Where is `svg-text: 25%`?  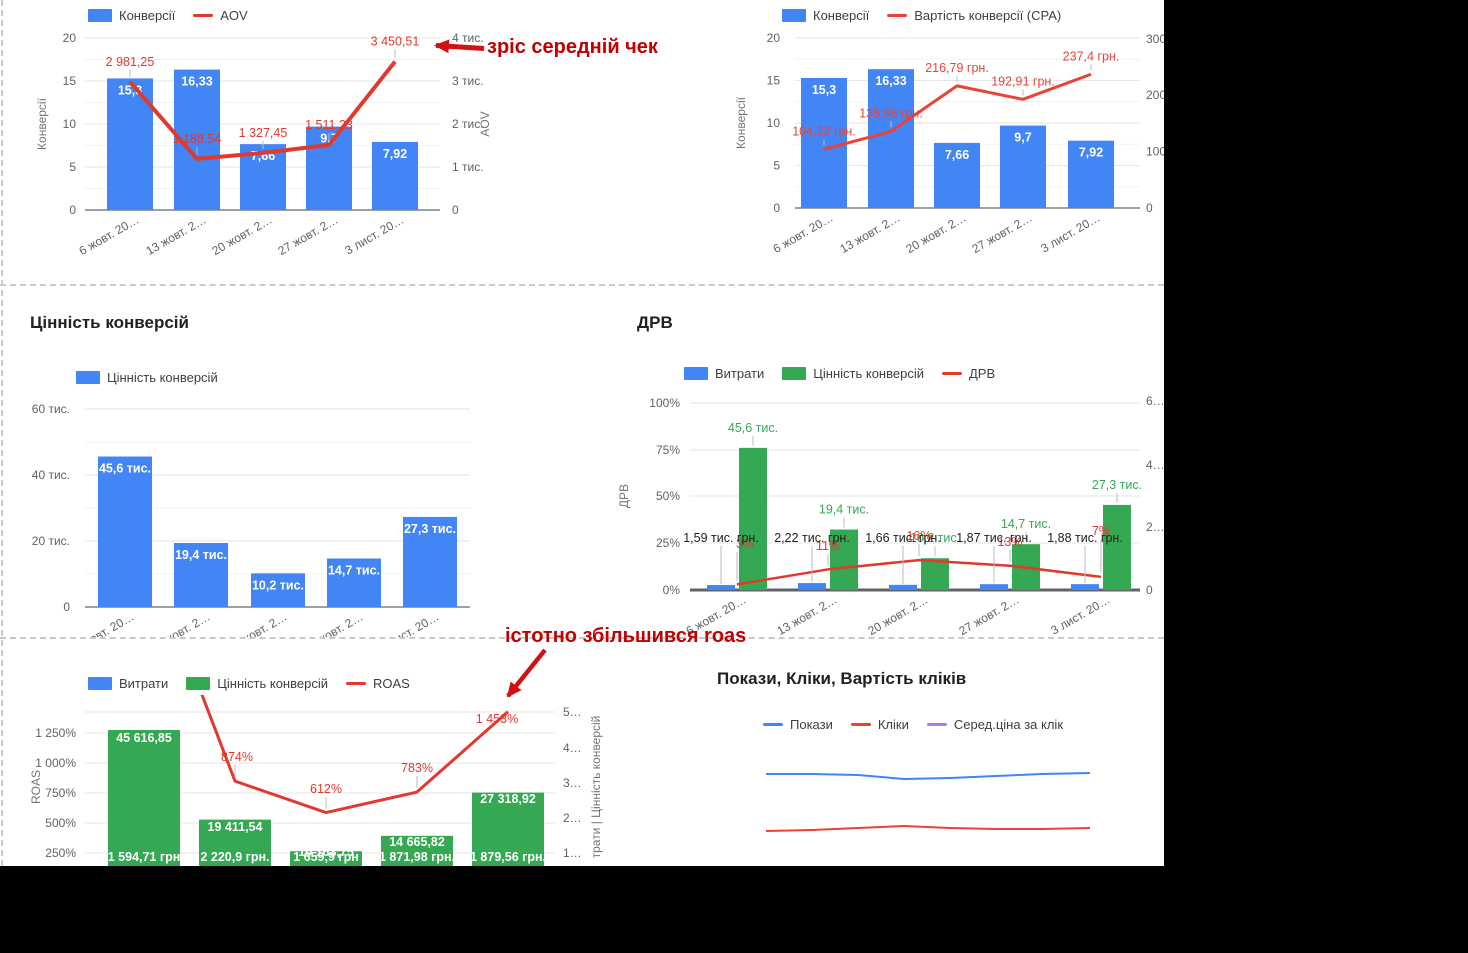
svg-text: 25% is located at coordinates (668, 543).